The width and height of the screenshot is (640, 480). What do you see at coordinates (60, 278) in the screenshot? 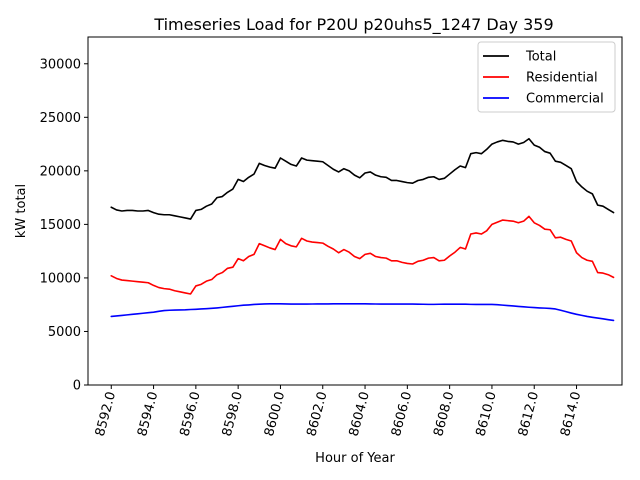
I see `y-tick-label: 10000` at bounding box center [60, 278].